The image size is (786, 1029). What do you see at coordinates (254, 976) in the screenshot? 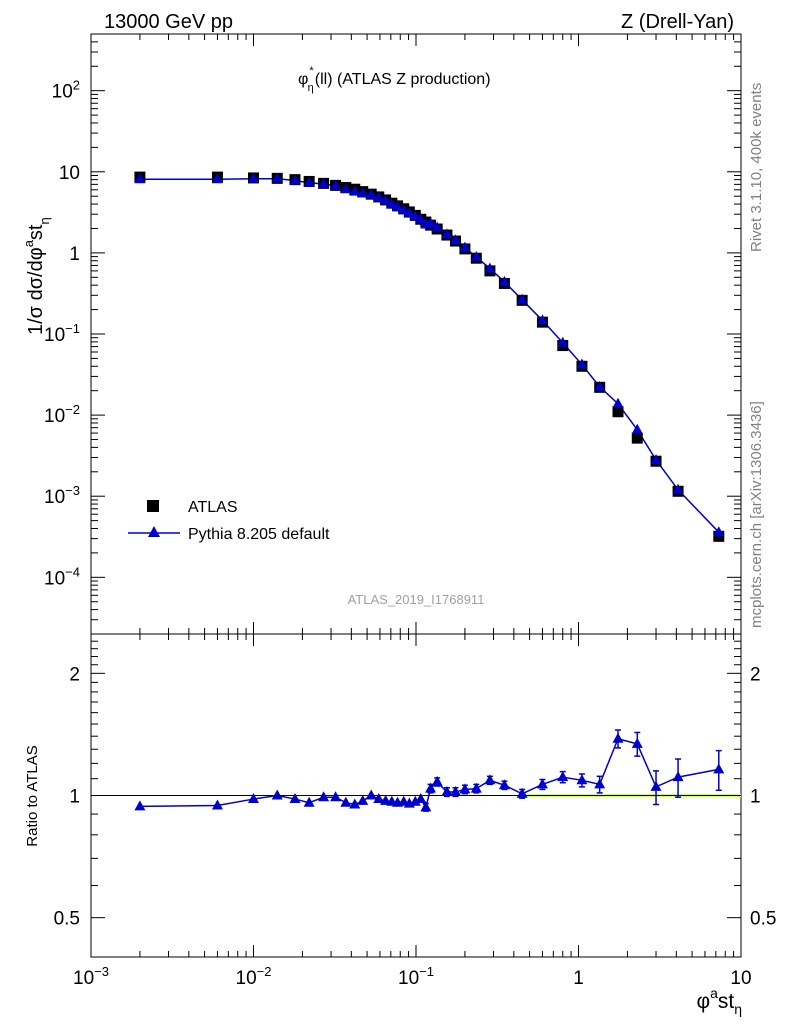
I see `x-tick-label: 10⁻²` at bounding box center [254, 976].